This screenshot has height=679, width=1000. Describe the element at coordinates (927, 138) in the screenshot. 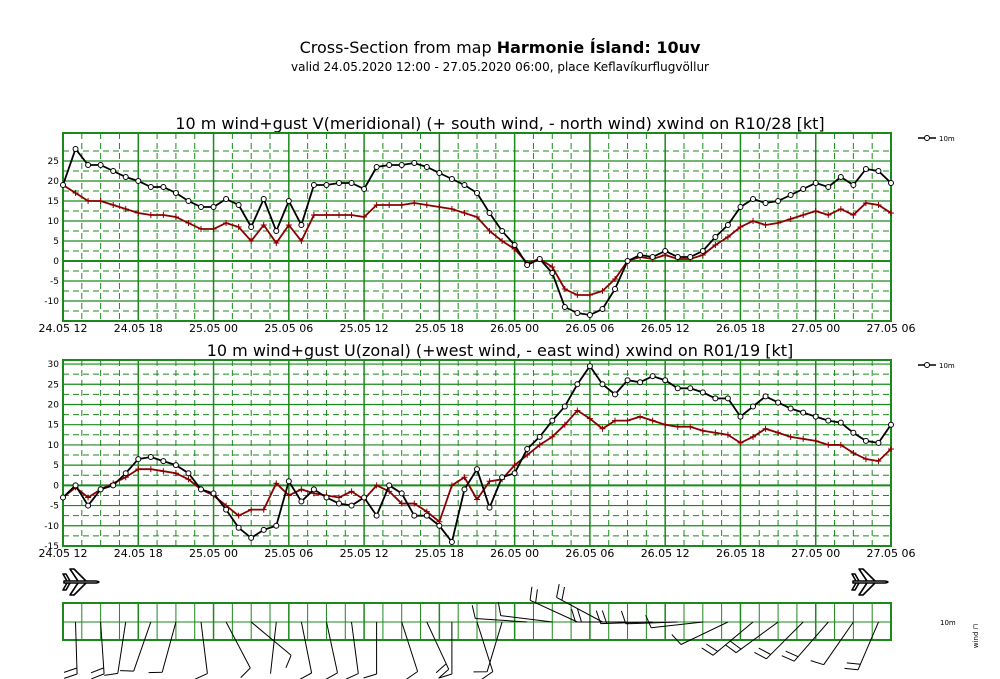

I see `legend-marker` at that location.